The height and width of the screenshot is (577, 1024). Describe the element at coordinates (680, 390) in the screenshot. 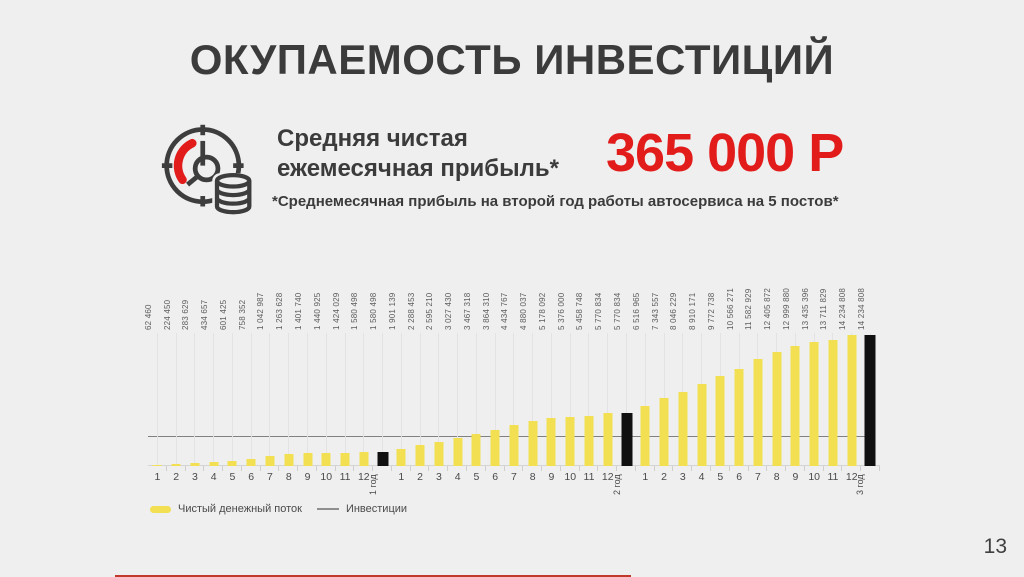

I see `bar-column: 8 046 229 3` at that location.